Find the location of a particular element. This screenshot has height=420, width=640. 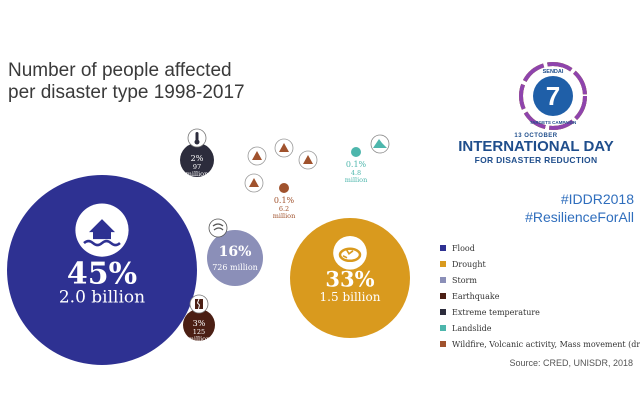

bubble-storm-percent: 16% is located at coordinates (235, 252).